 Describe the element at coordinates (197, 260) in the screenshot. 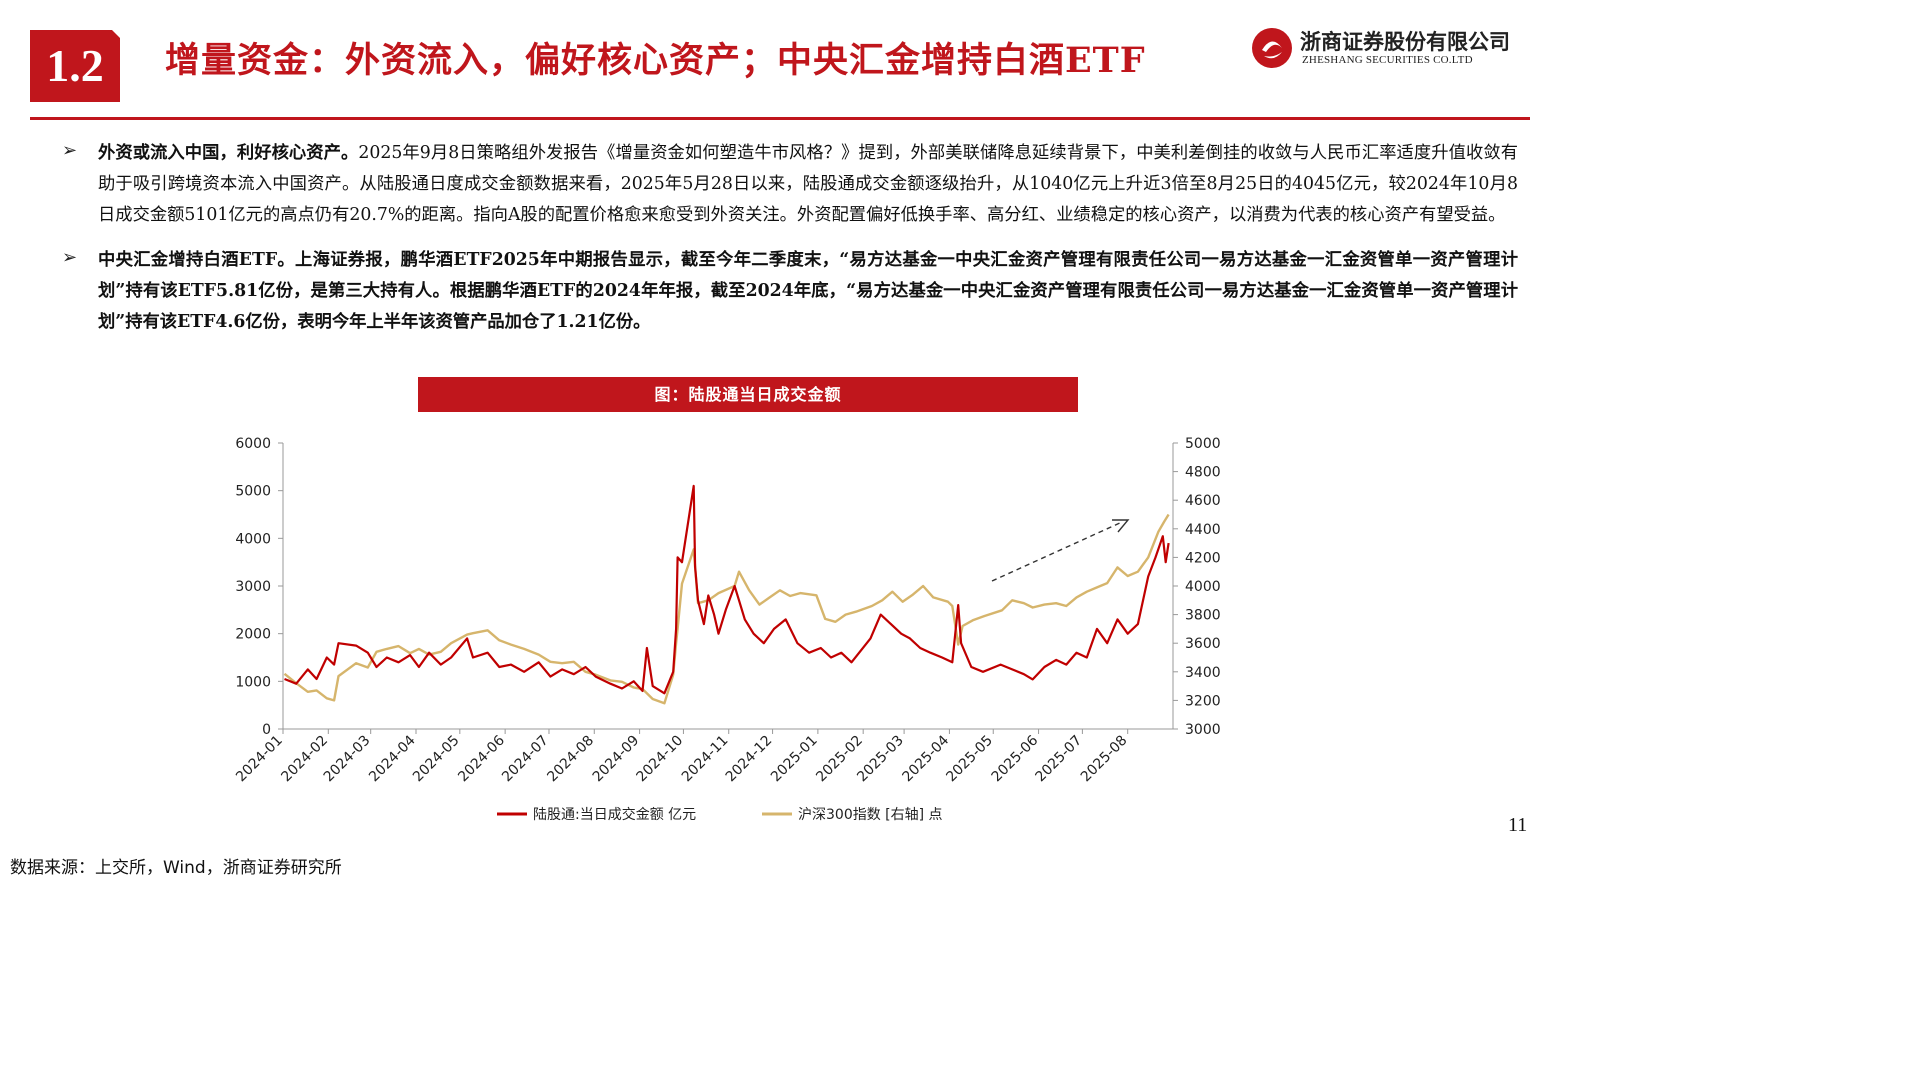

I see `bullet-lead: 中央汇金增持白酒ETF。` at that location.